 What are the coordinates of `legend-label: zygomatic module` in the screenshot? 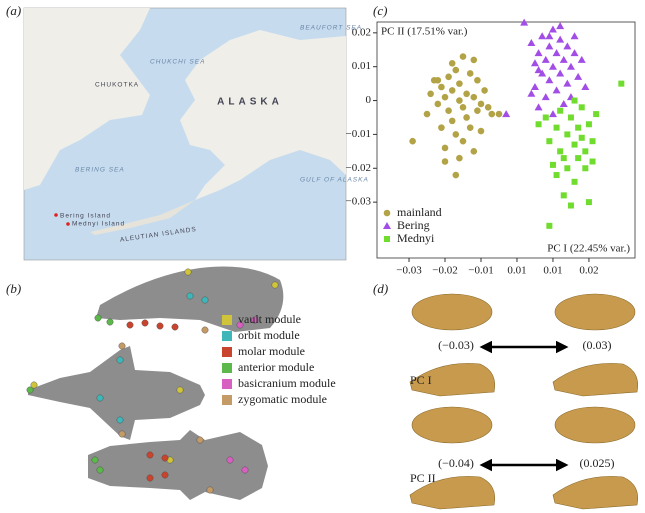 It's located at (282, 399).